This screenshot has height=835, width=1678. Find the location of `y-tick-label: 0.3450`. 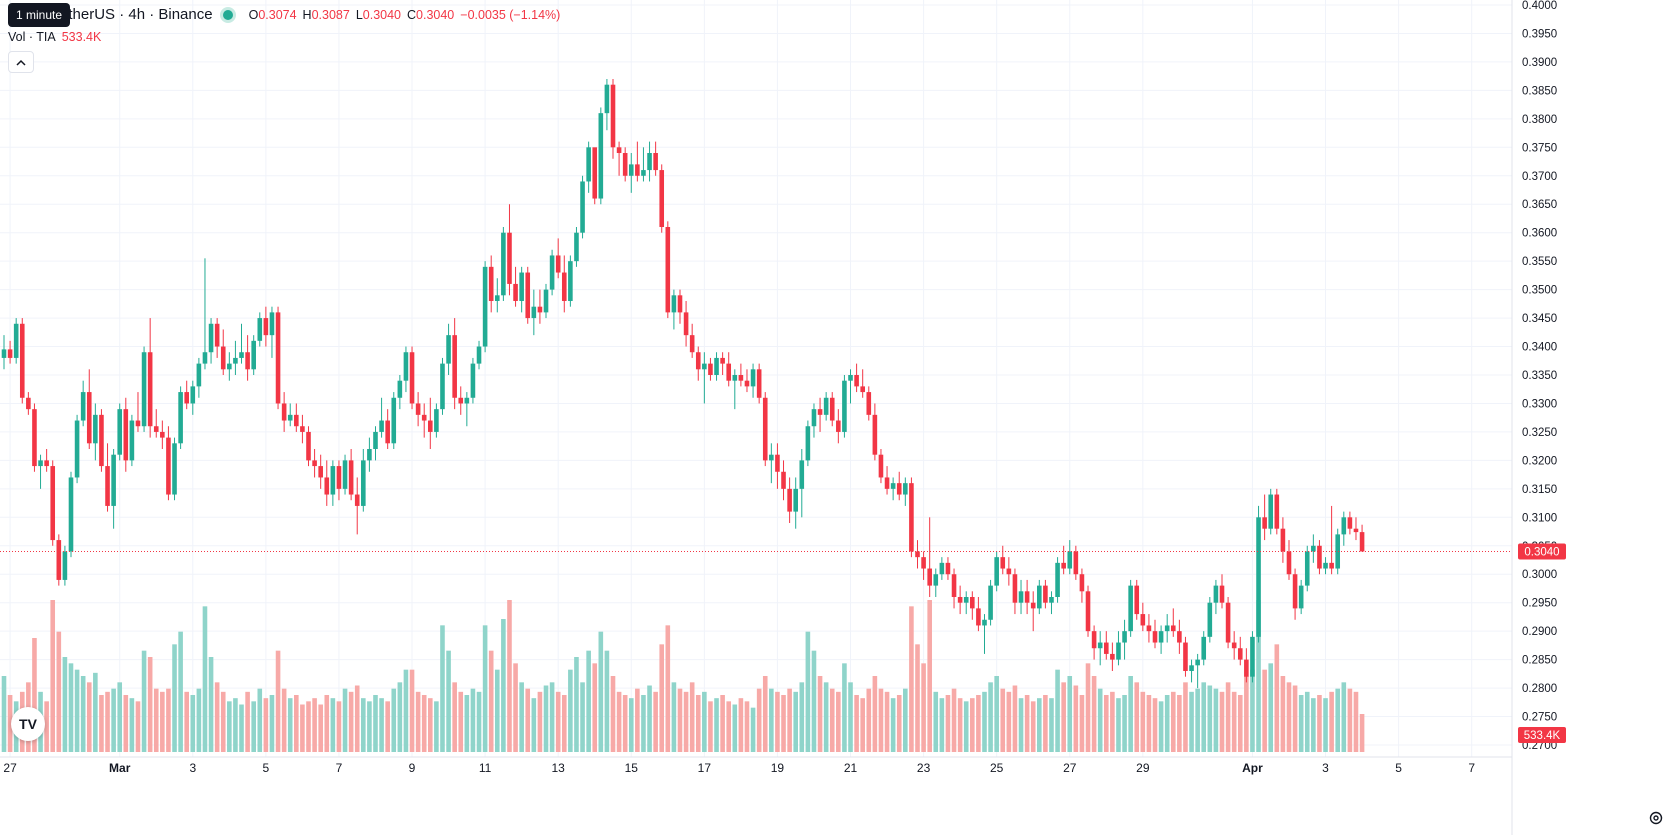

y-tick-label: 0.3450 is located at coordinates (1539, 319).